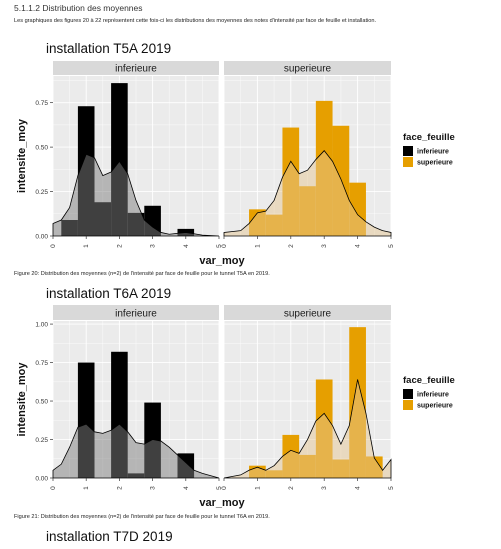 Image resolution: width=501 pixels, height=549 pixels. Describe the element at coordinates (109, 536) in the screenshot. I see `figure-title-t7d: installation T7D 2019` at that location.